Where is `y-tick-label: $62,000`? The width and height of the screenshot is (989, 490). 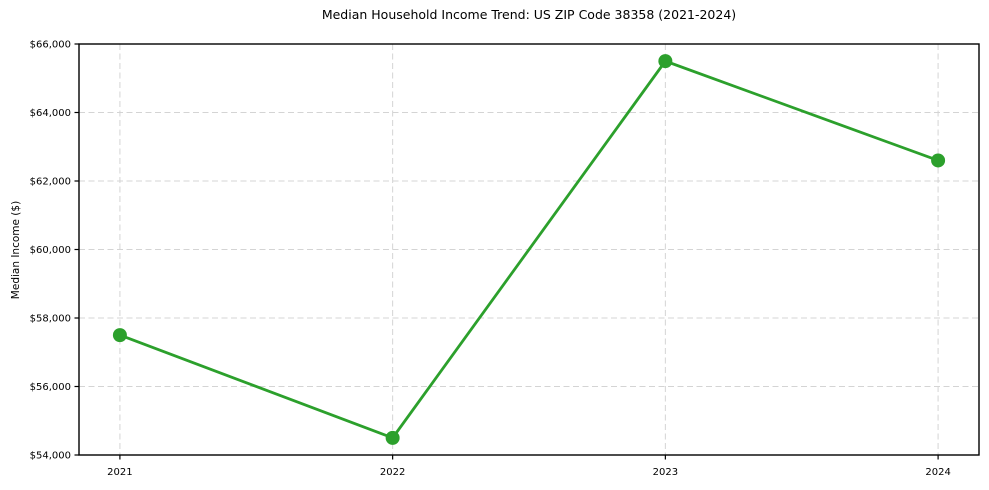
y-tick-label: $62,000 is located at coordinates (50, 182).